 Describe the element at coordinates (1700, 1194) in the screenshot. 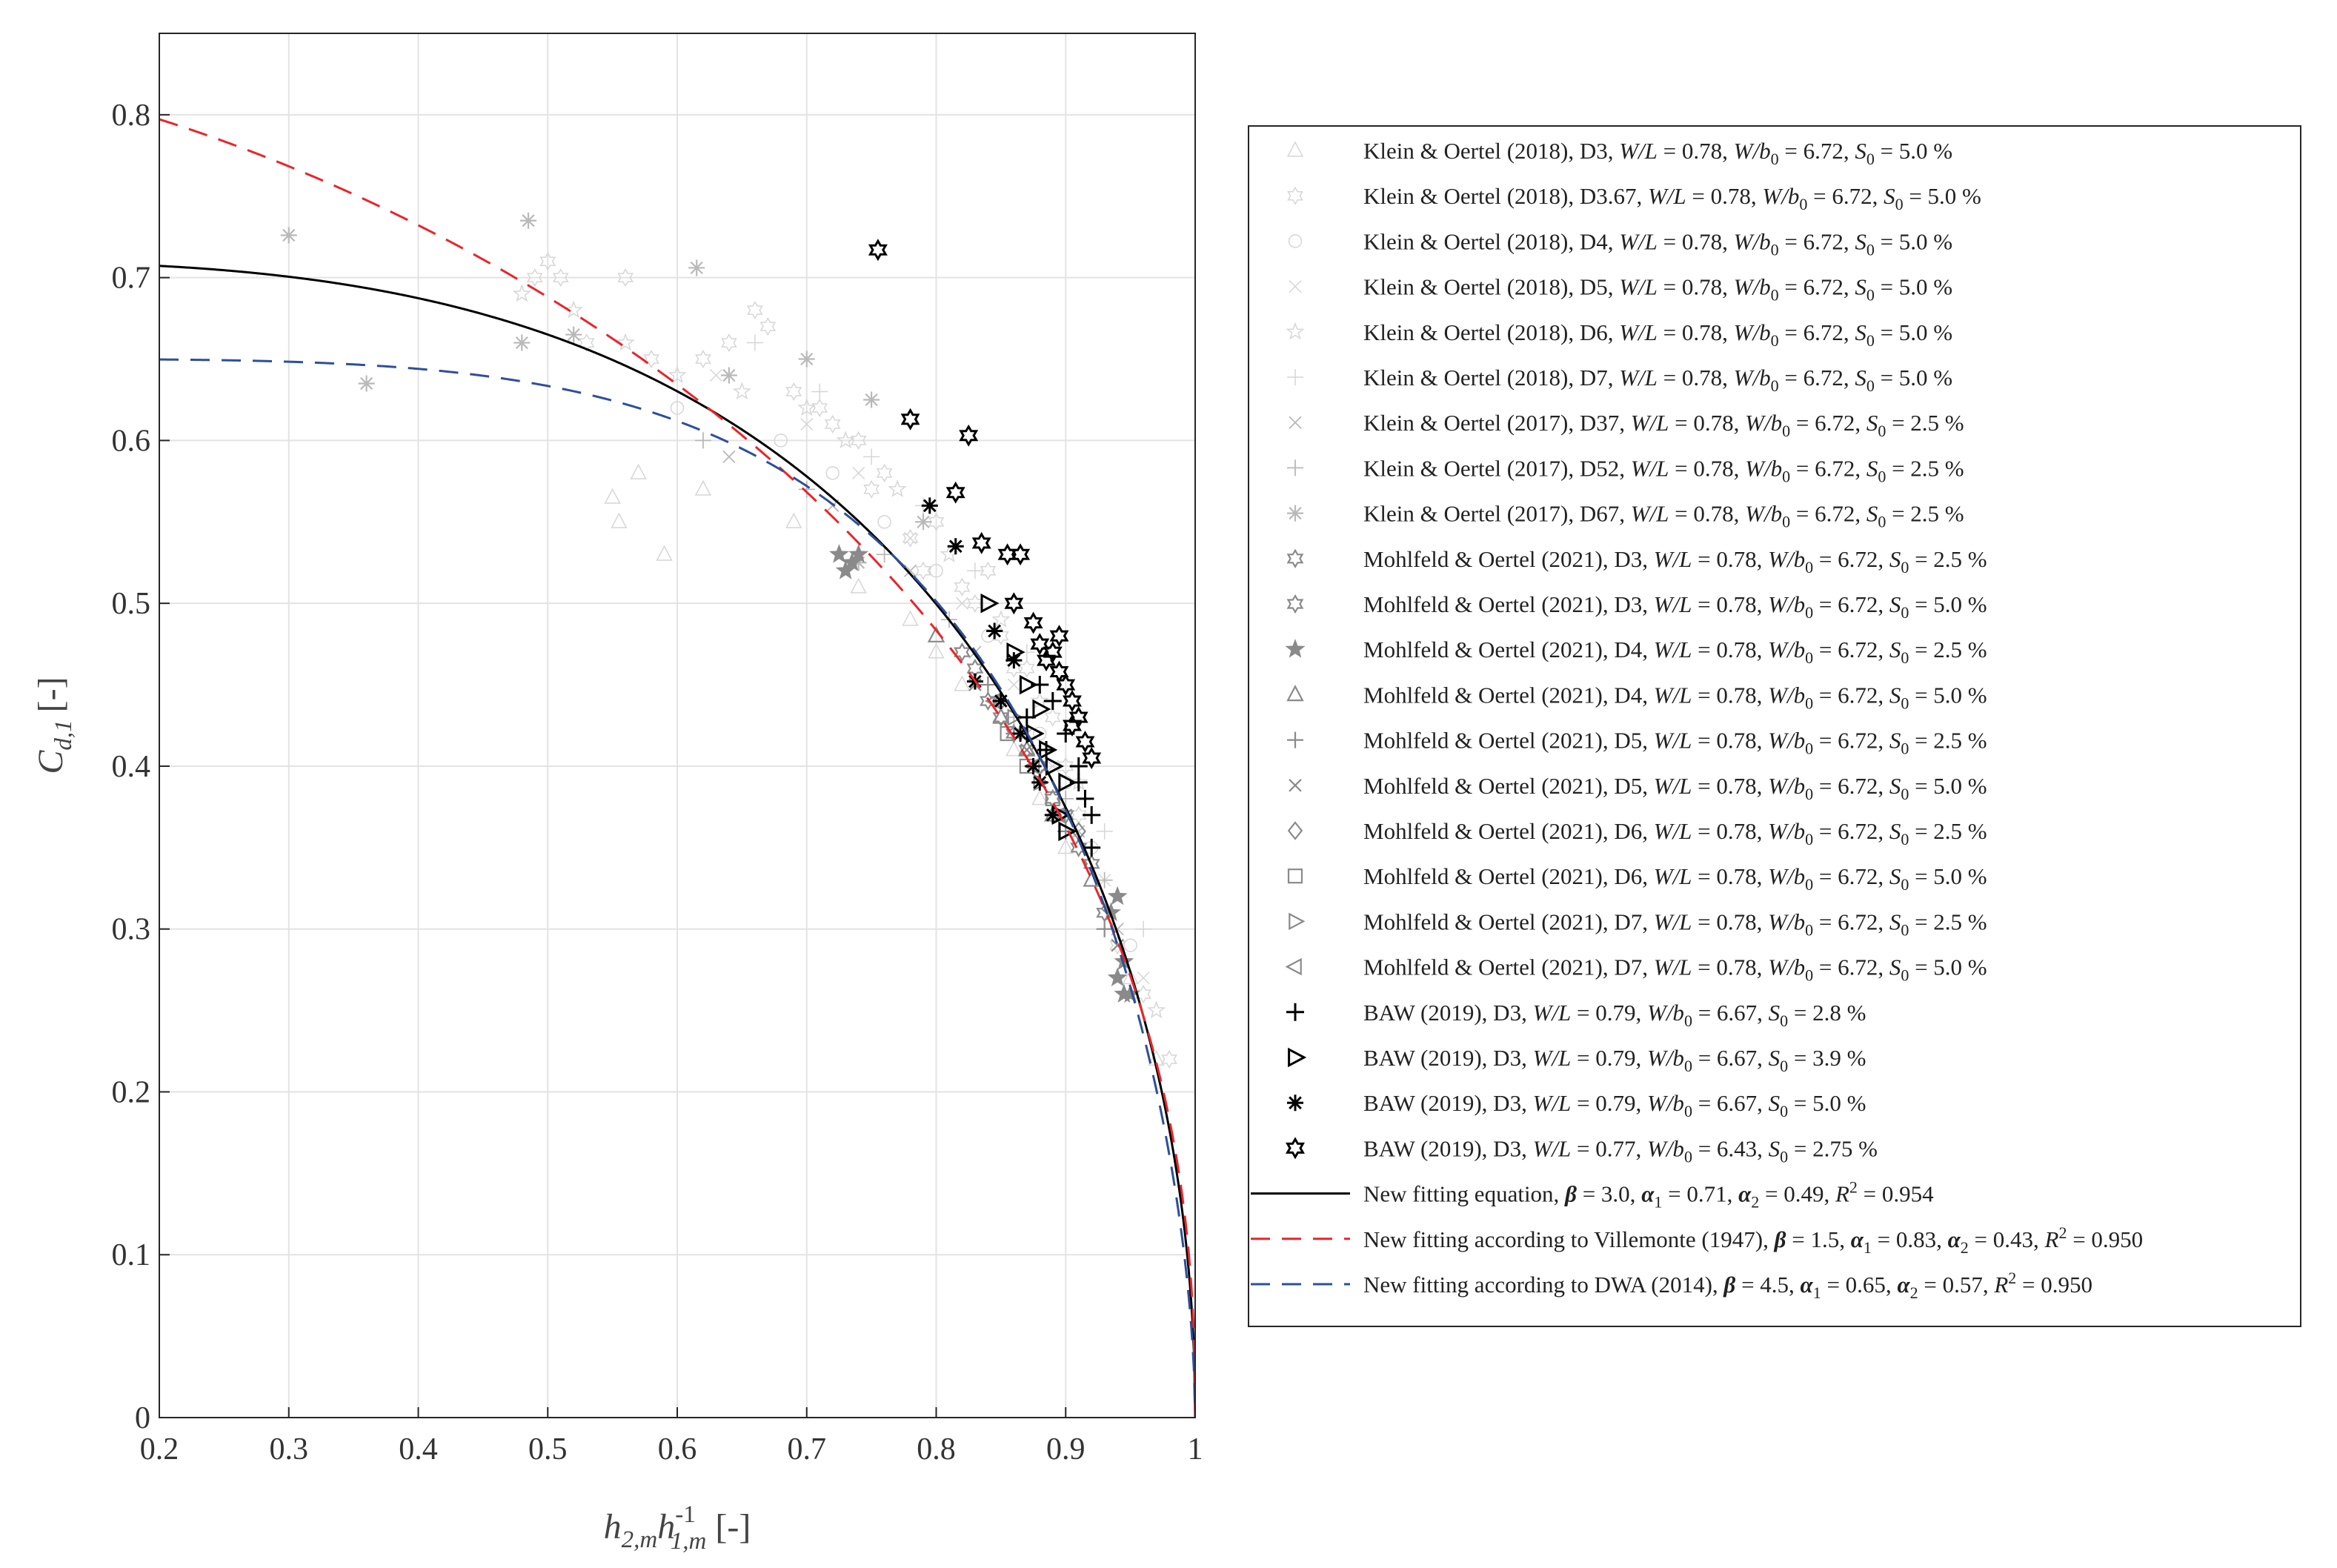

I see `legend-text-part: = 0.71,` at that location.